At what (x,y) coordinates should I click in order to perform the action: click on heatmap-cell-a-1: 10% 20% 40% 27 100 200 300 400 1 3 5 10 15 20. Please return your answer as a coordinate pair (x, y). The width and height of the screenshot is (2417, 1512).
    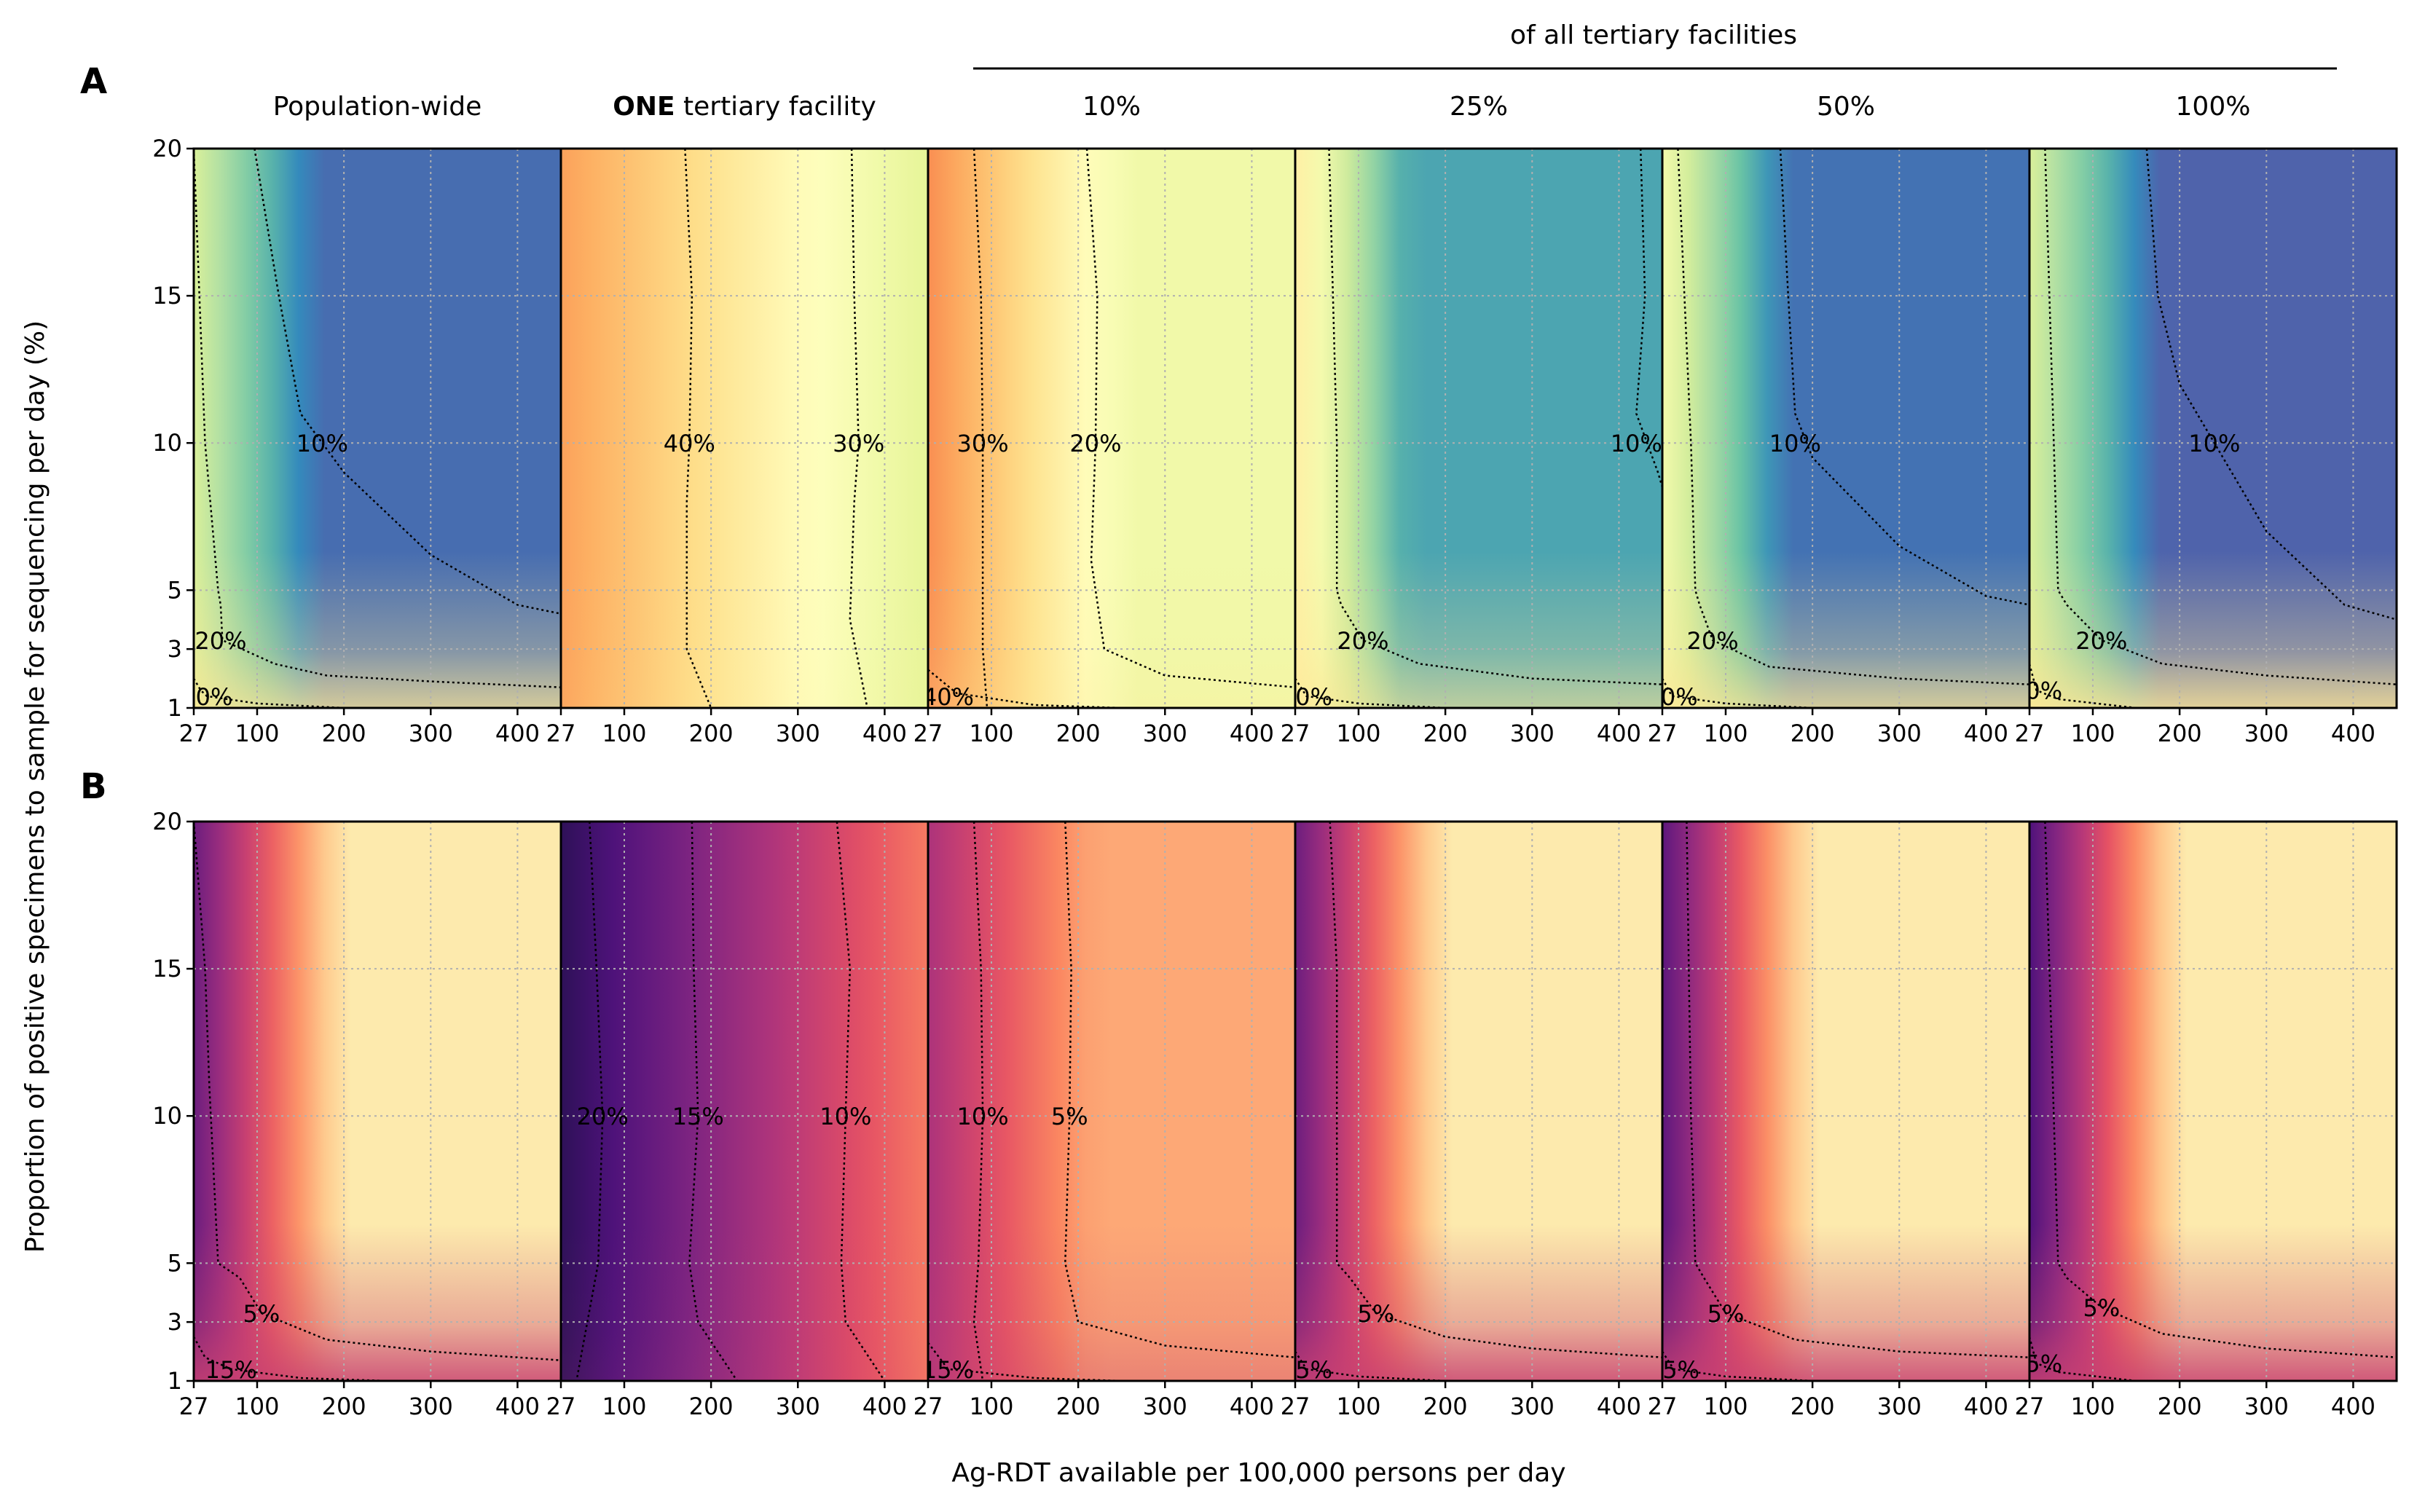
    Looking at the image, I should click on (357, 441).